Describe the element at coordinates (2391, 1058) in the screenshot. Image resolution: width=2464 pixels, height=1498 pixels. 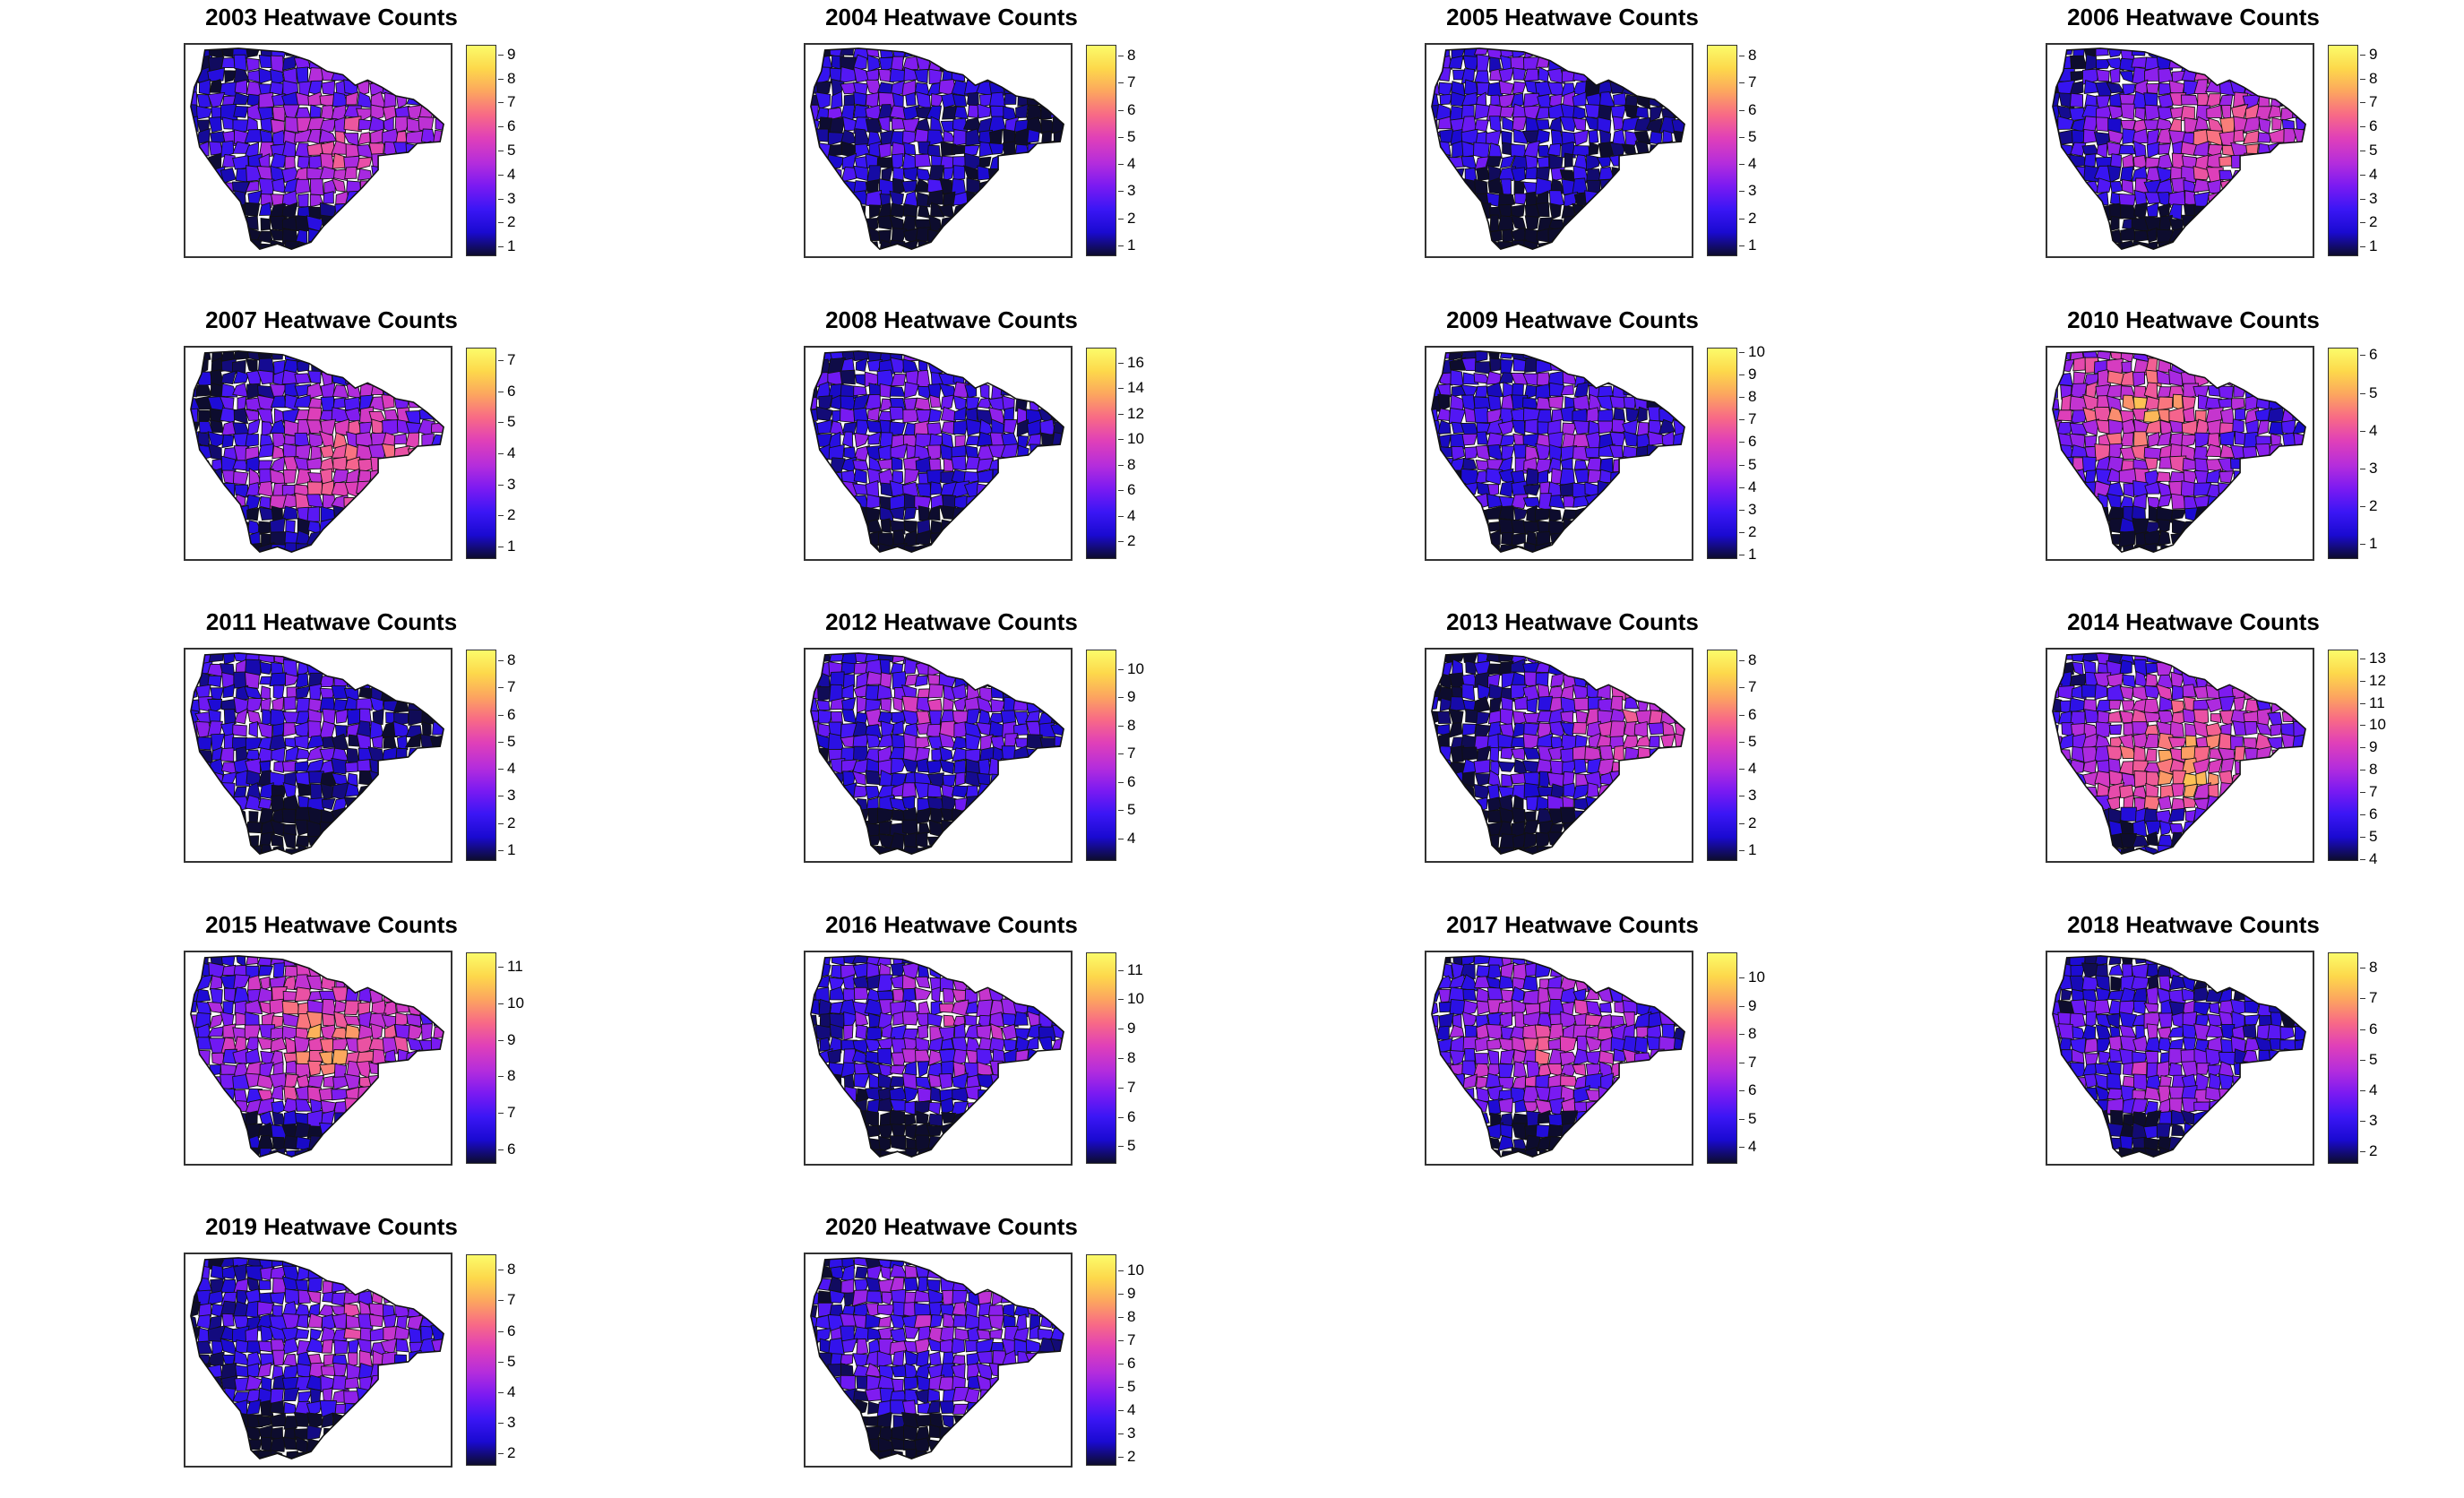
I see `colorbar-ticks: 2 3 4 5 6 7 8` at that location.